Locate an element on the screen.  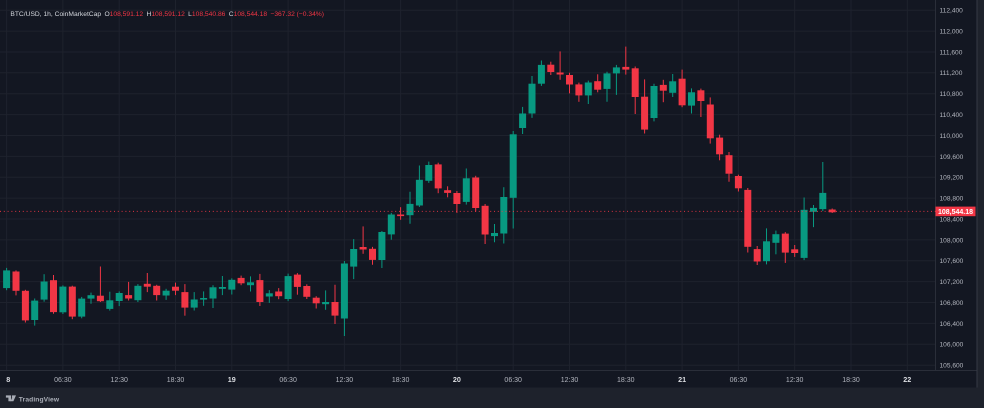
svg-text: 106,800 is located at coordinates (952, 303).